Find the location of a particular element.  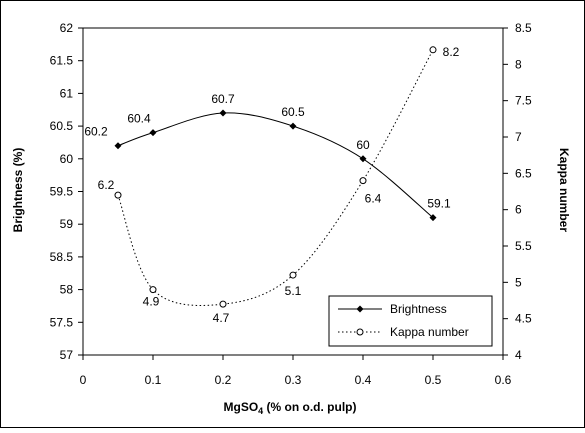

brightness-data-label: 60 is located at coordinates (363, 145).